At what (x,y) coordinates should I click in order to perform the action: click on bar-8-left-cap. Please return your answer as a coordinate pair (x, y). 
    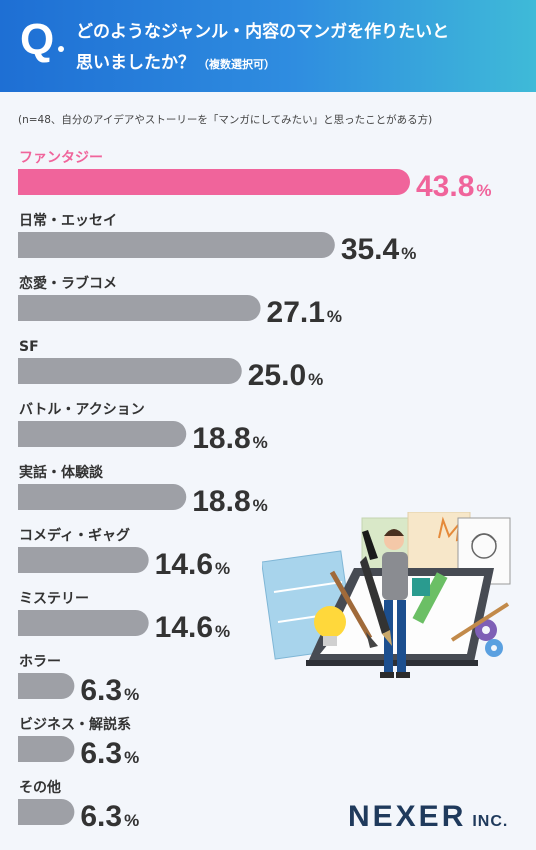
    Looking at the image, I should click on (24, 686).